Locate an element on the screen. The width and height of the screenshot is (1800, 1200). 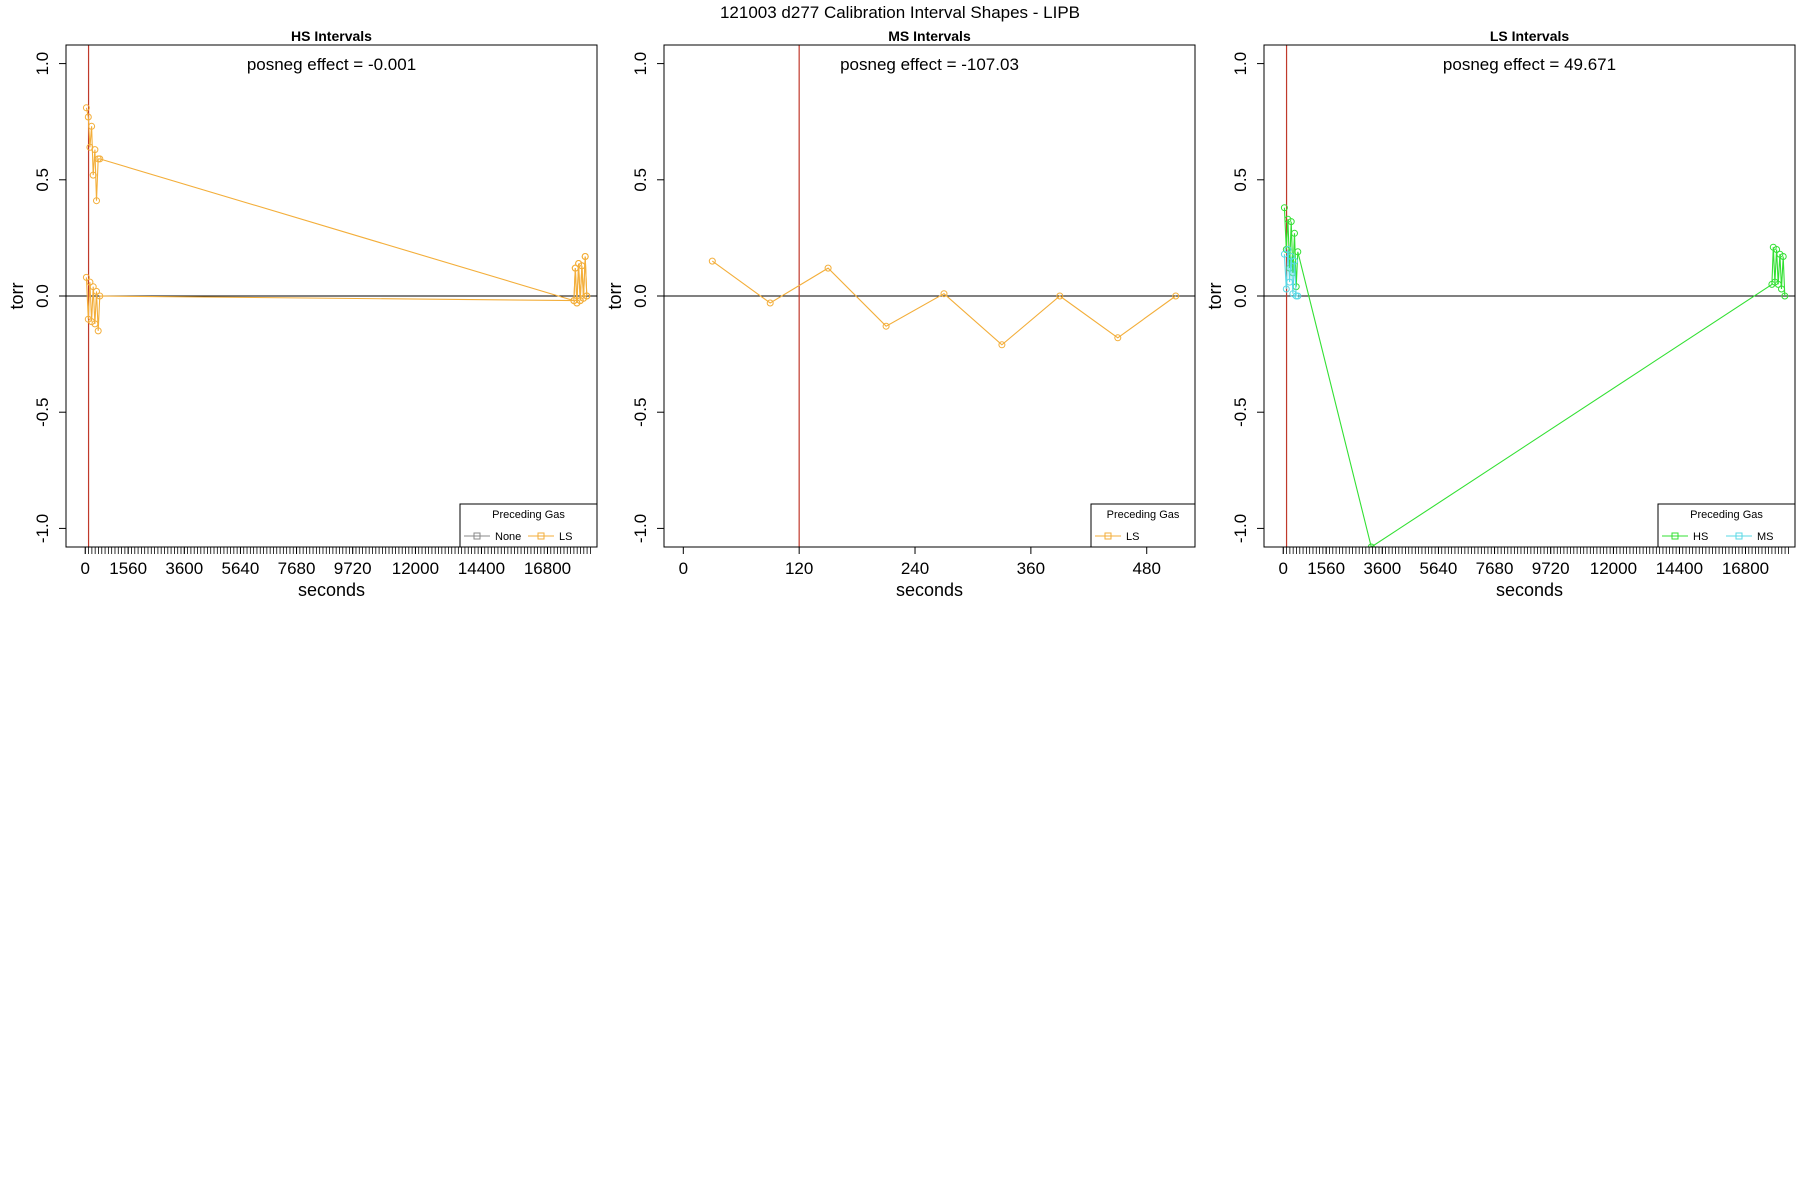
legend-label: MS is located at coordinates (1765, 537).